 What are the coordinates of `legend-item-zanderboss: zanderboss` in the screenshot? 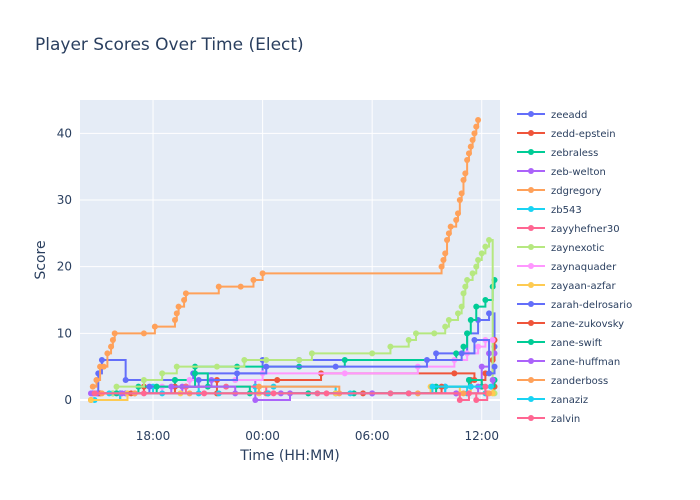 It's located at (562, 381).